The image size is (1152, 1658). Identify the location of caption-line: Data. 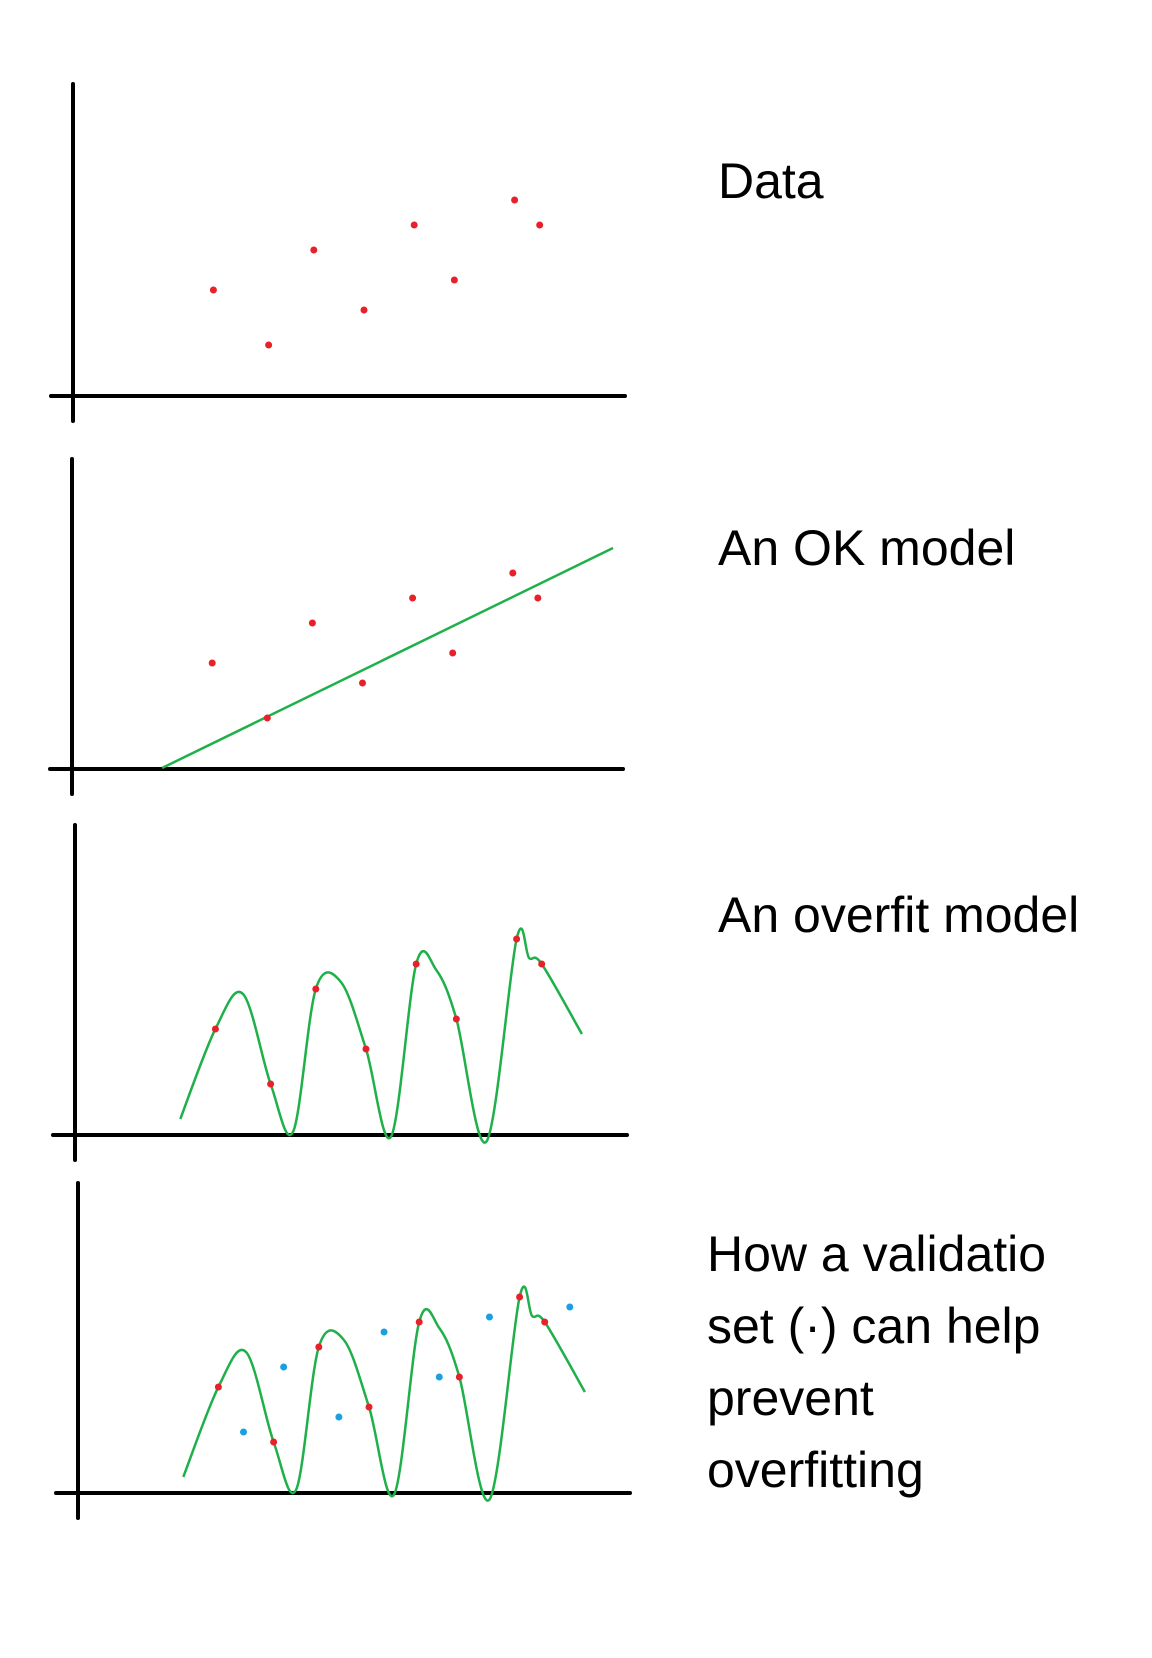
(771, 181).